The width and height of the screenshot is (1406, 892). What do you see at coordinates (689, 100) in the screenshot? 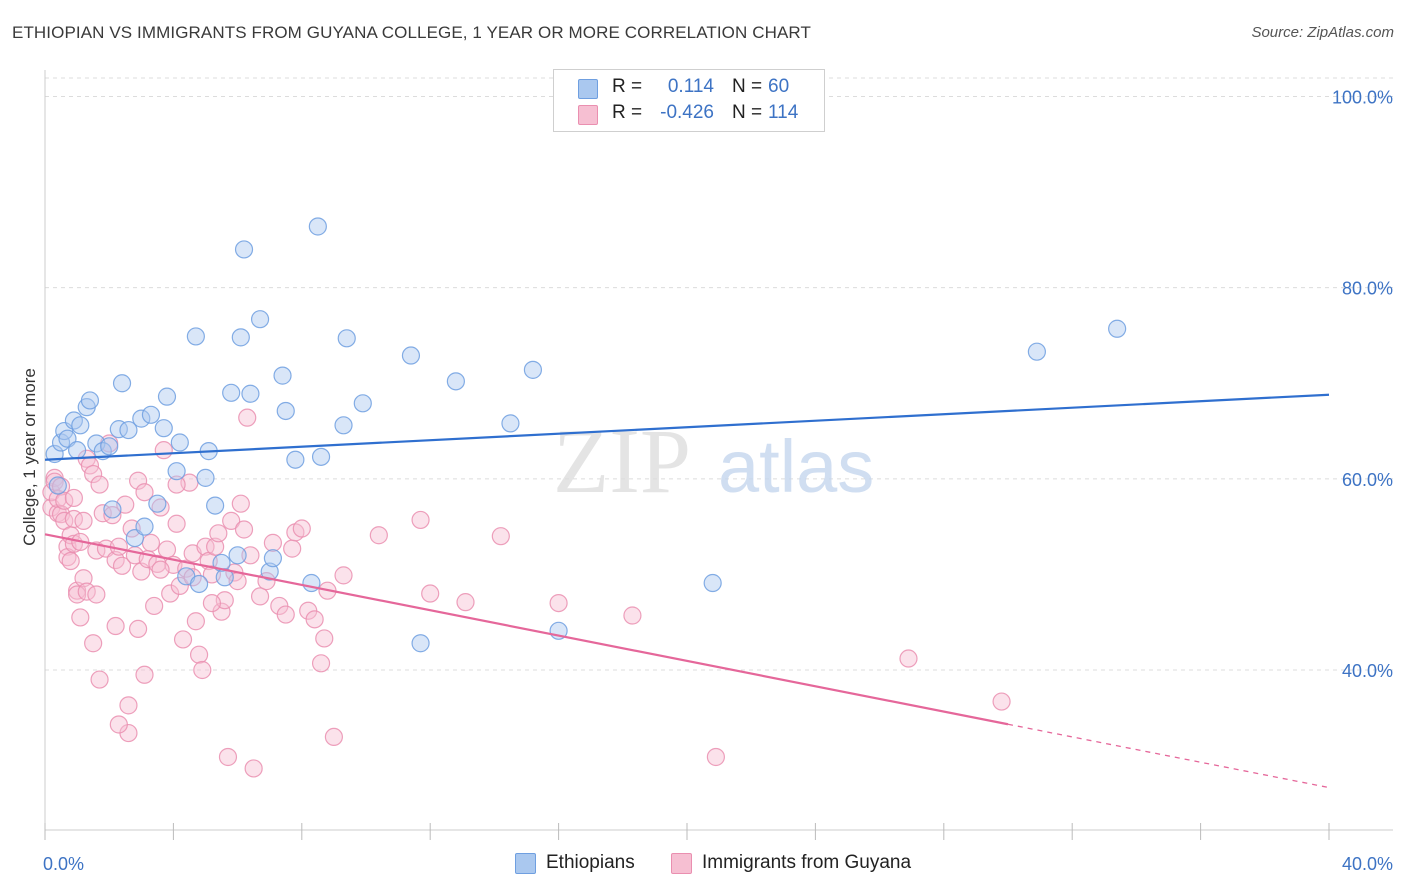
I see `legend: R = 0.114 N = 60 R = -0.426 N = 114` at bounding box center [689, 100].